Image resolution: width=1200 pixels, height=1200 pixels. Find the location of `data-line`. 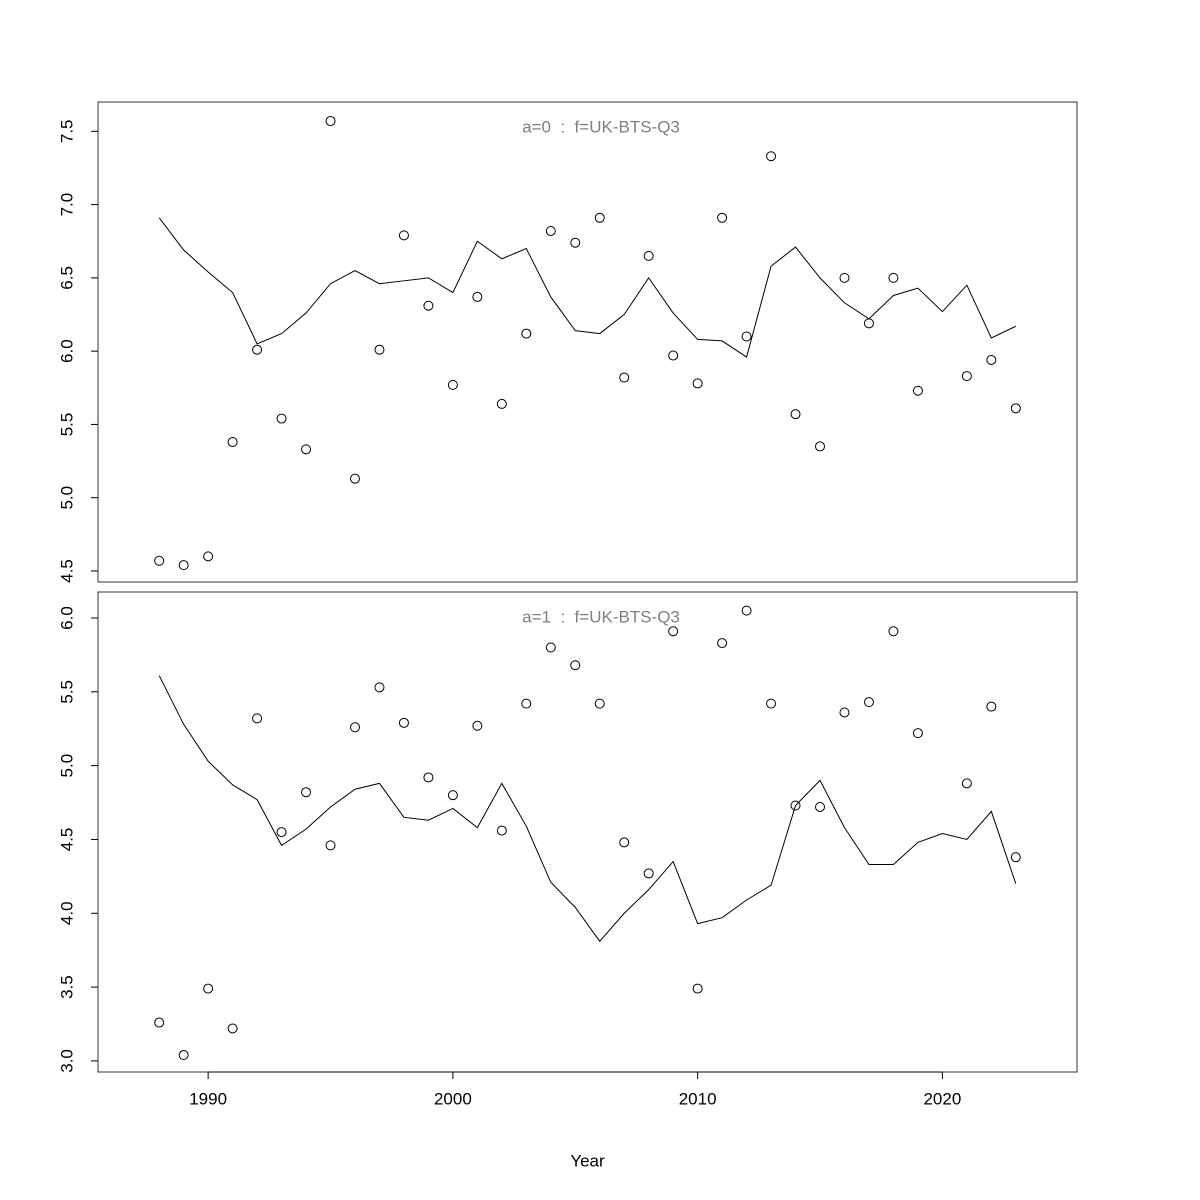

data-line is located at coordinates (587, 287).